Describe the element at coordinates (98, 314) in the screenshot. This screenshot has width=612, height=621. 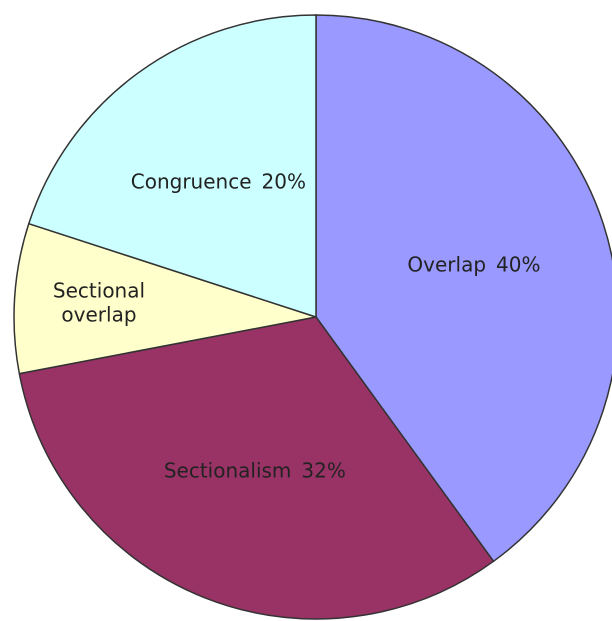
I see `label-line: overlap` at that location.